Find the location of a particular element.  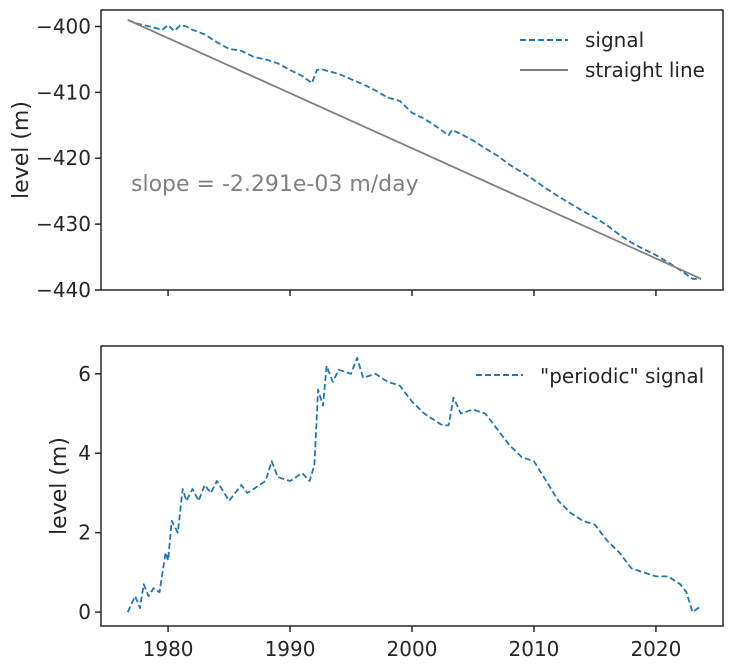

slope-annotation: slope = -2.291e-03 m/day is located at coordinates (275, 184).